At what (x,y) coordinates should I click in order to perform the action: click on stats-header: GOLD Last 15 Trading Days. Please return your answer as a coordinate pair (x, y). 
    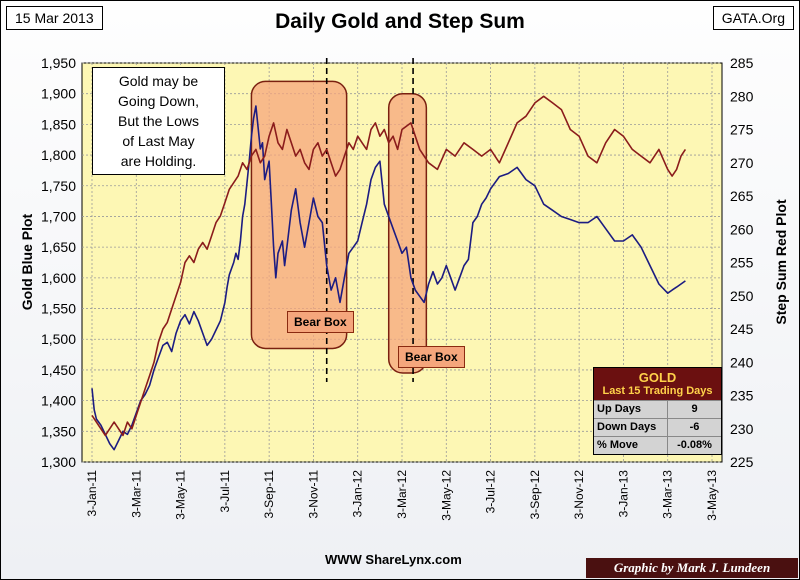
    Looking at the image, I should click on (657, 384).